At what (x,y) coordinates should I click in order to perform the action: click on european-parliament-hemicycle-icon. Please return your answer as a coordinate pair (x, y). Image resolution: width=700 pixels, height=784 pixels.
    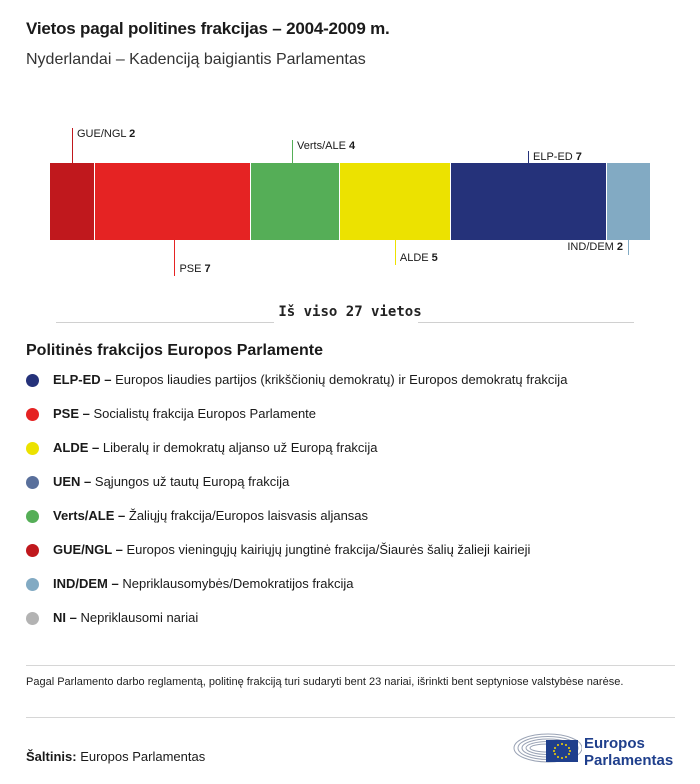
    Looking at the image, I should click on (548, 748).